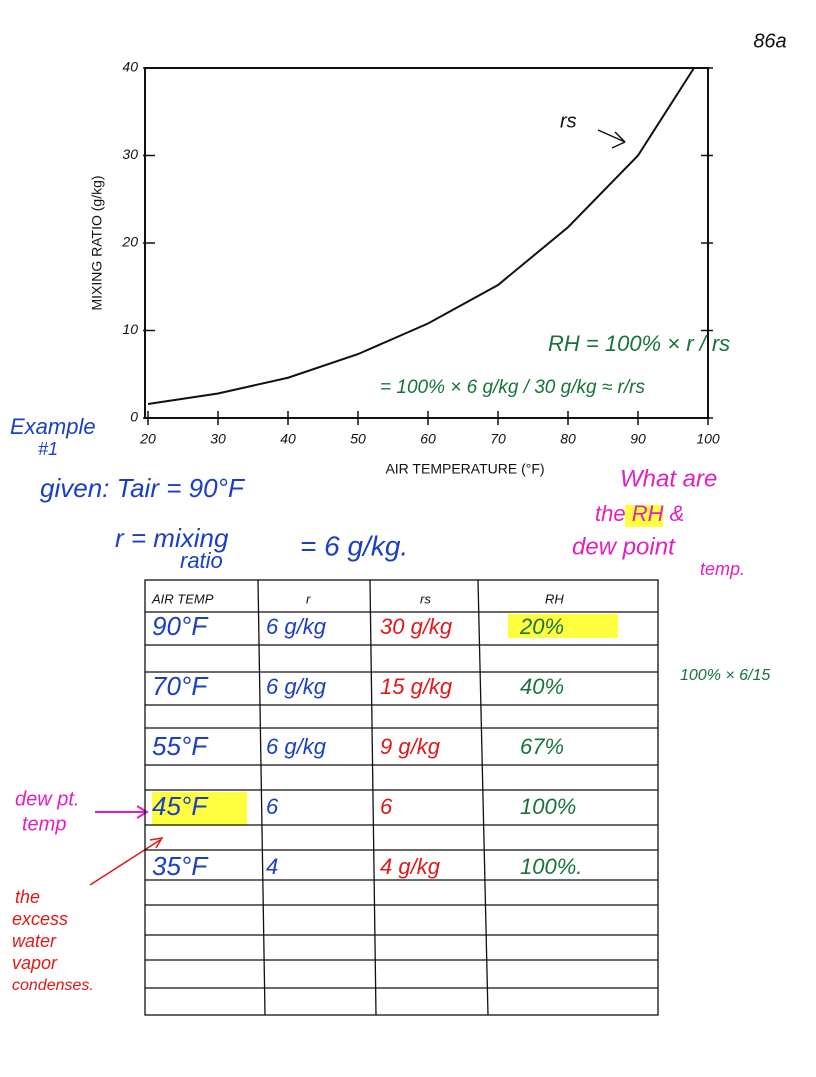 This screenshot has width=816, height=1077. What do you see at coordinates (47, 799) in the screenshot?
I see `note: dew pt.` at bounding box center [47, 799].